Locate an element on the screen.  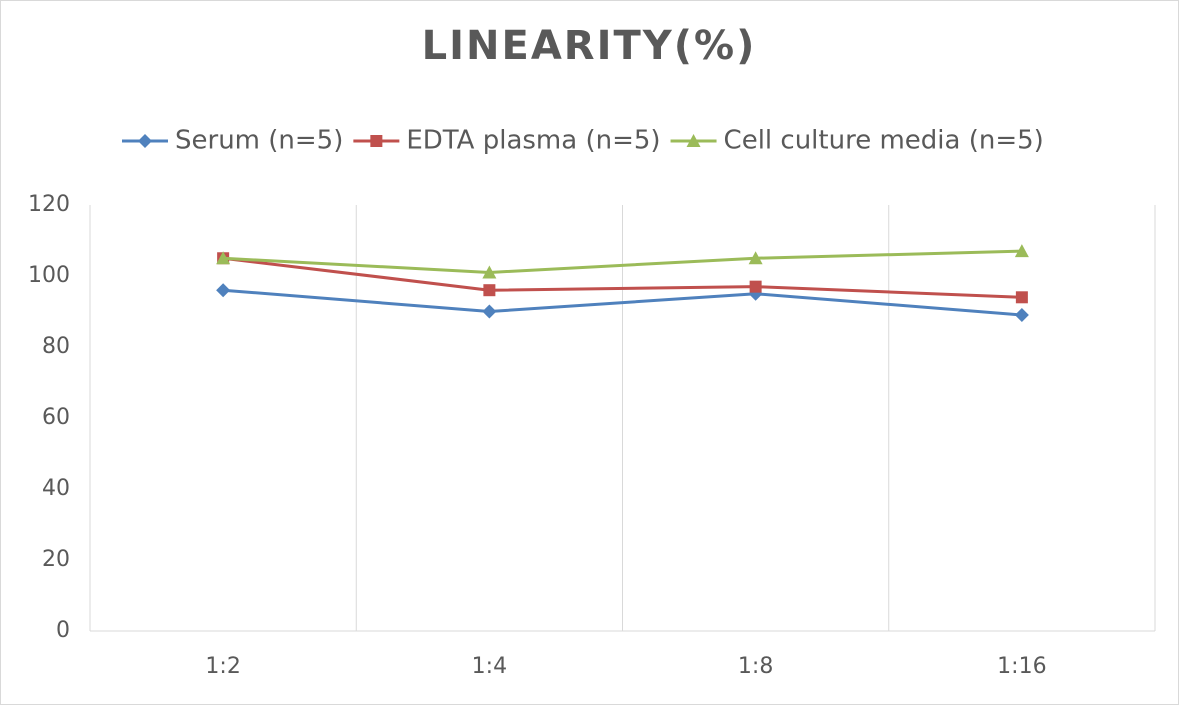
legend-label: Serum (n=5) is located at coordinates (259, 141).